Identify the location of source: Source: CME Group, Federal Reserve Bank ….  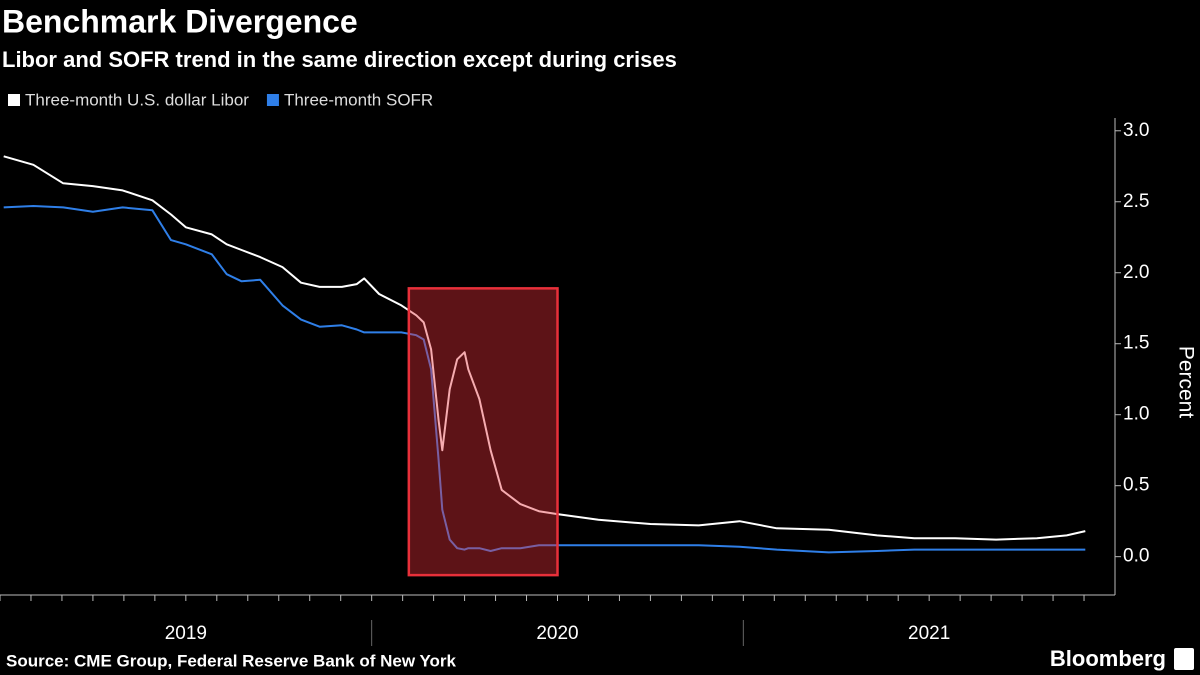
(231, 660).